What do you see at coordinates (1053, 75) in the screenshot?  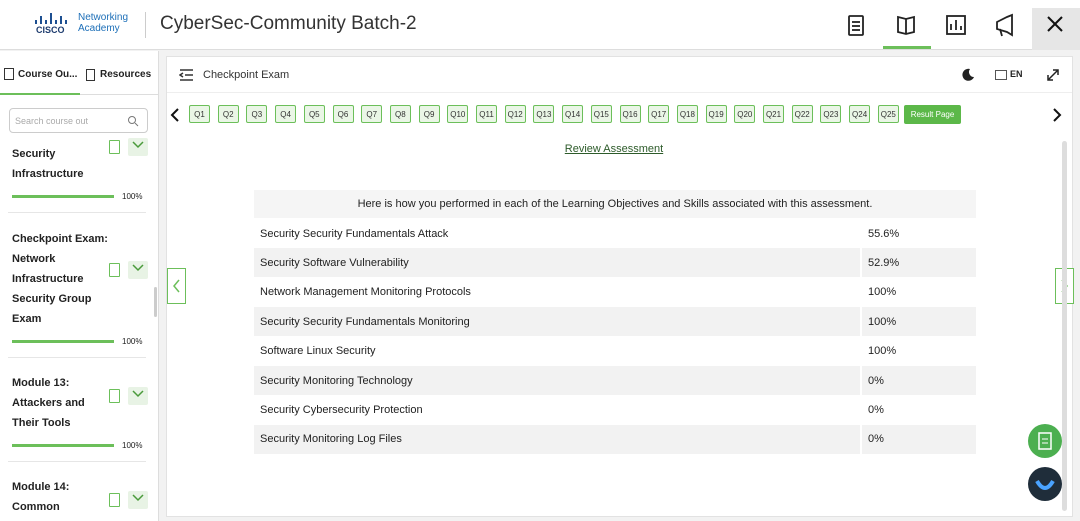 I see `fullscreen-button` at bounding box center [1053, 75].